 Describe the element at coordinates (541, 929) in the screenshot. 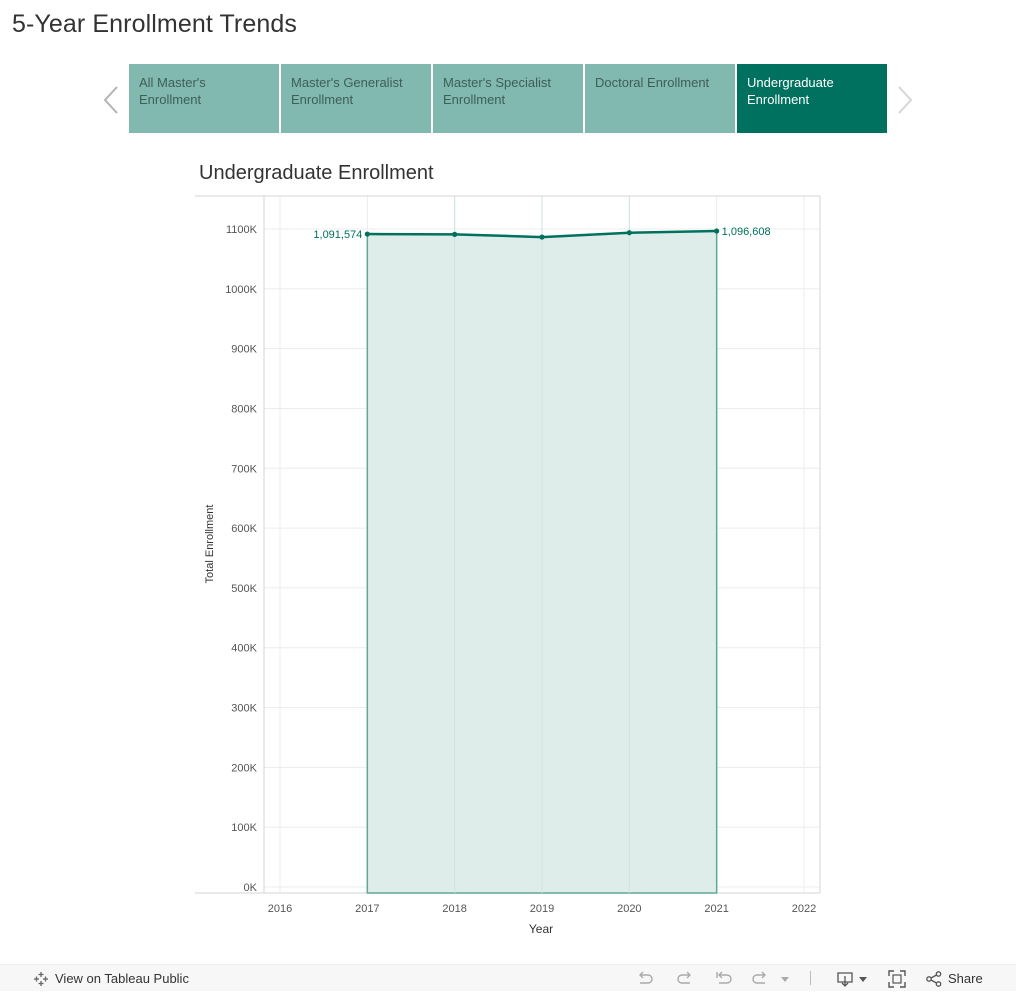

I see `x-axis-title: Year` at that location.